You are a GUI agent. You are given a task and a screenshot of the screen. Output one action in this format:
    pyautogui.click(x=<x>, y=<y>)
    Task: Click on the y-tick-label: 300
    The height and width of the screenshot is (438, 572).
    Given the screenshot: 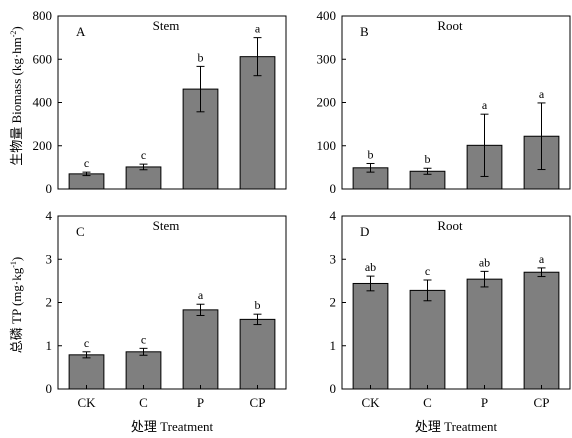 What is the action you would take?
    pyautogui.click(x=327, y=58)
    